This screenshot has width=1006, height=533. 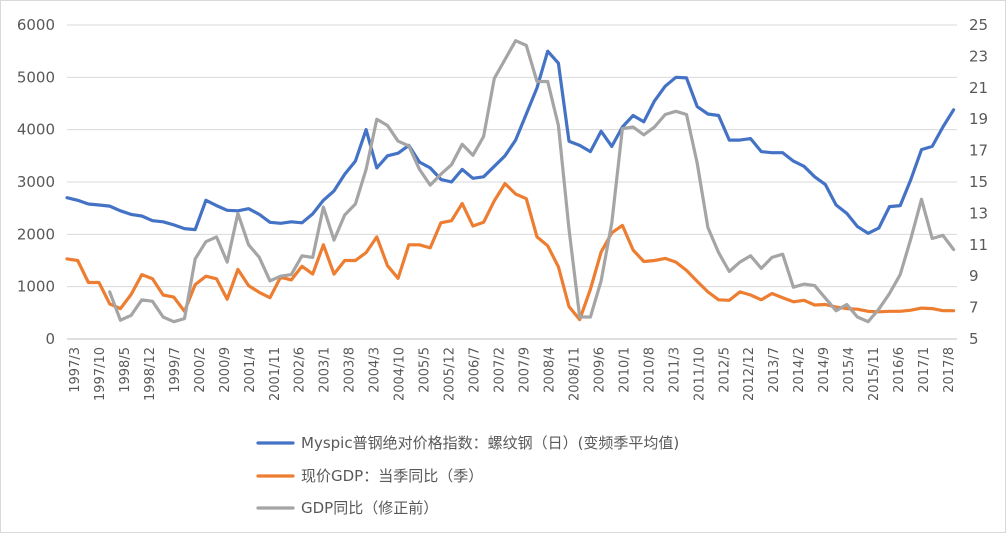 What do you see at coordinates (36, 287) in the screenshot?
I see `y-left-tick-label: 1000` at bounding box center [36, 287].